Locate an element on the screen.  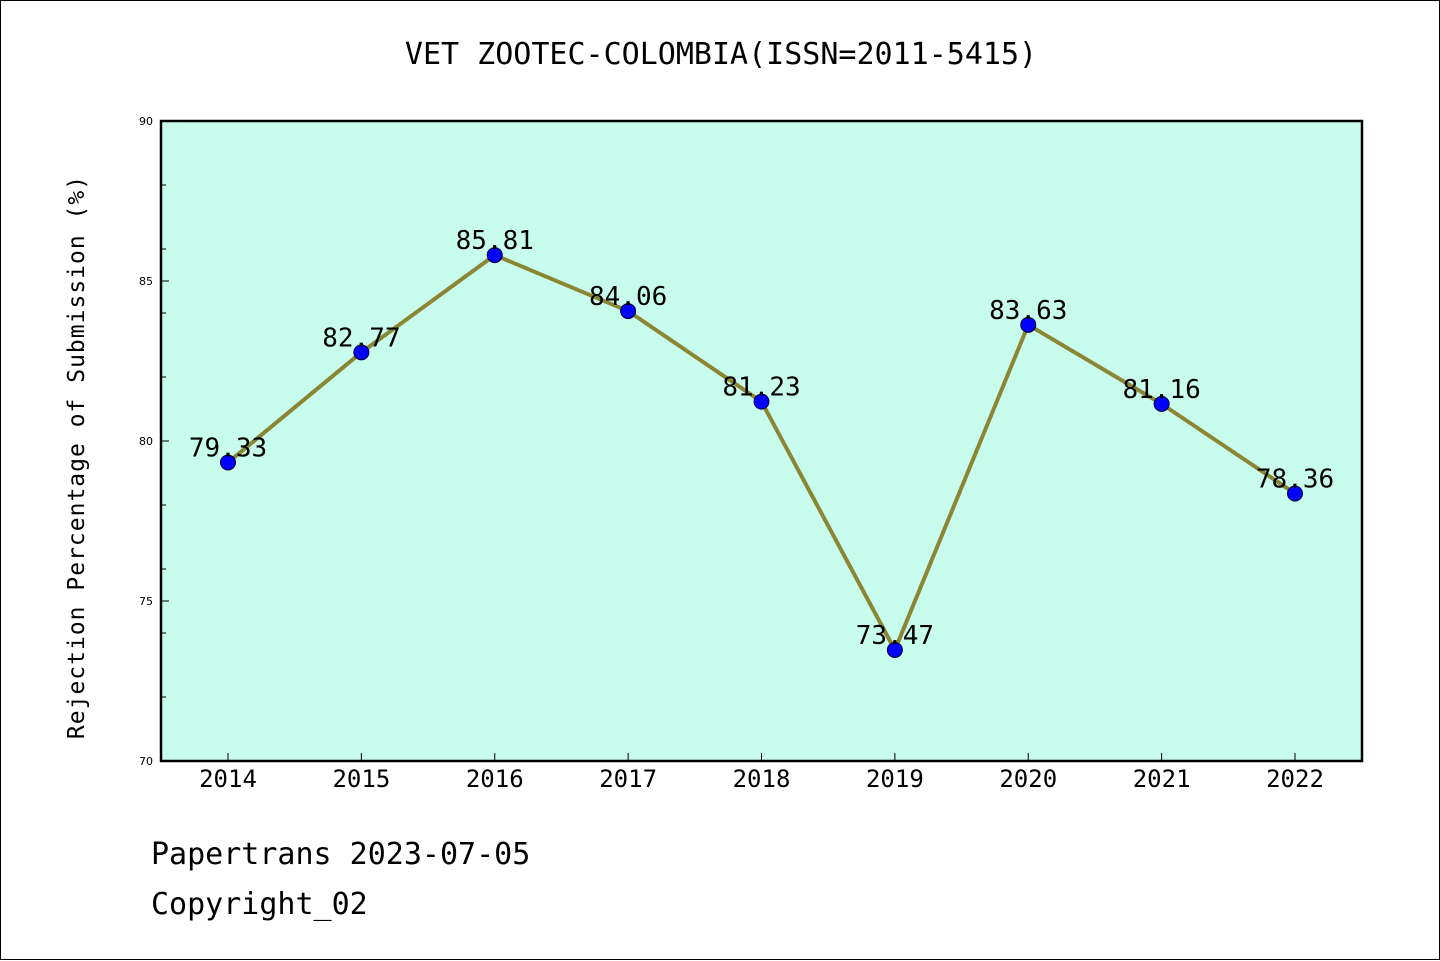
x-tick-label: 2016 is located at coordinates (495, 779).